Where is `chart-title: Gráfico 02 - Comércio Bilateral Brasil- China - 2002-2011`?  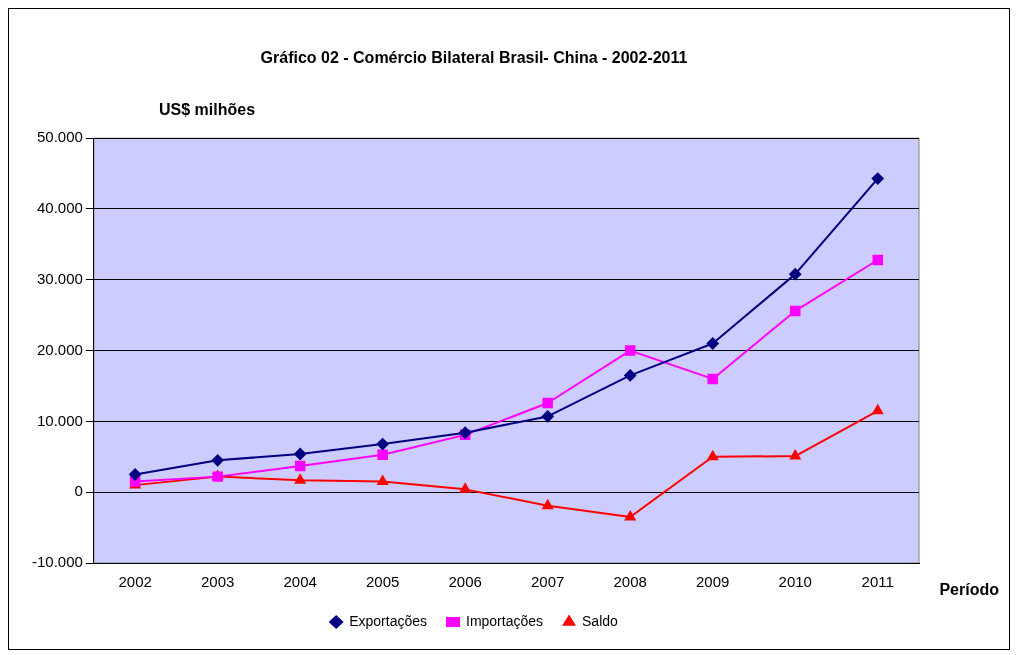
chart-title: Gráfico 02 - Comércio Bilateral Brasil- China - 2002-2011 is located at coordinates (474, 58).